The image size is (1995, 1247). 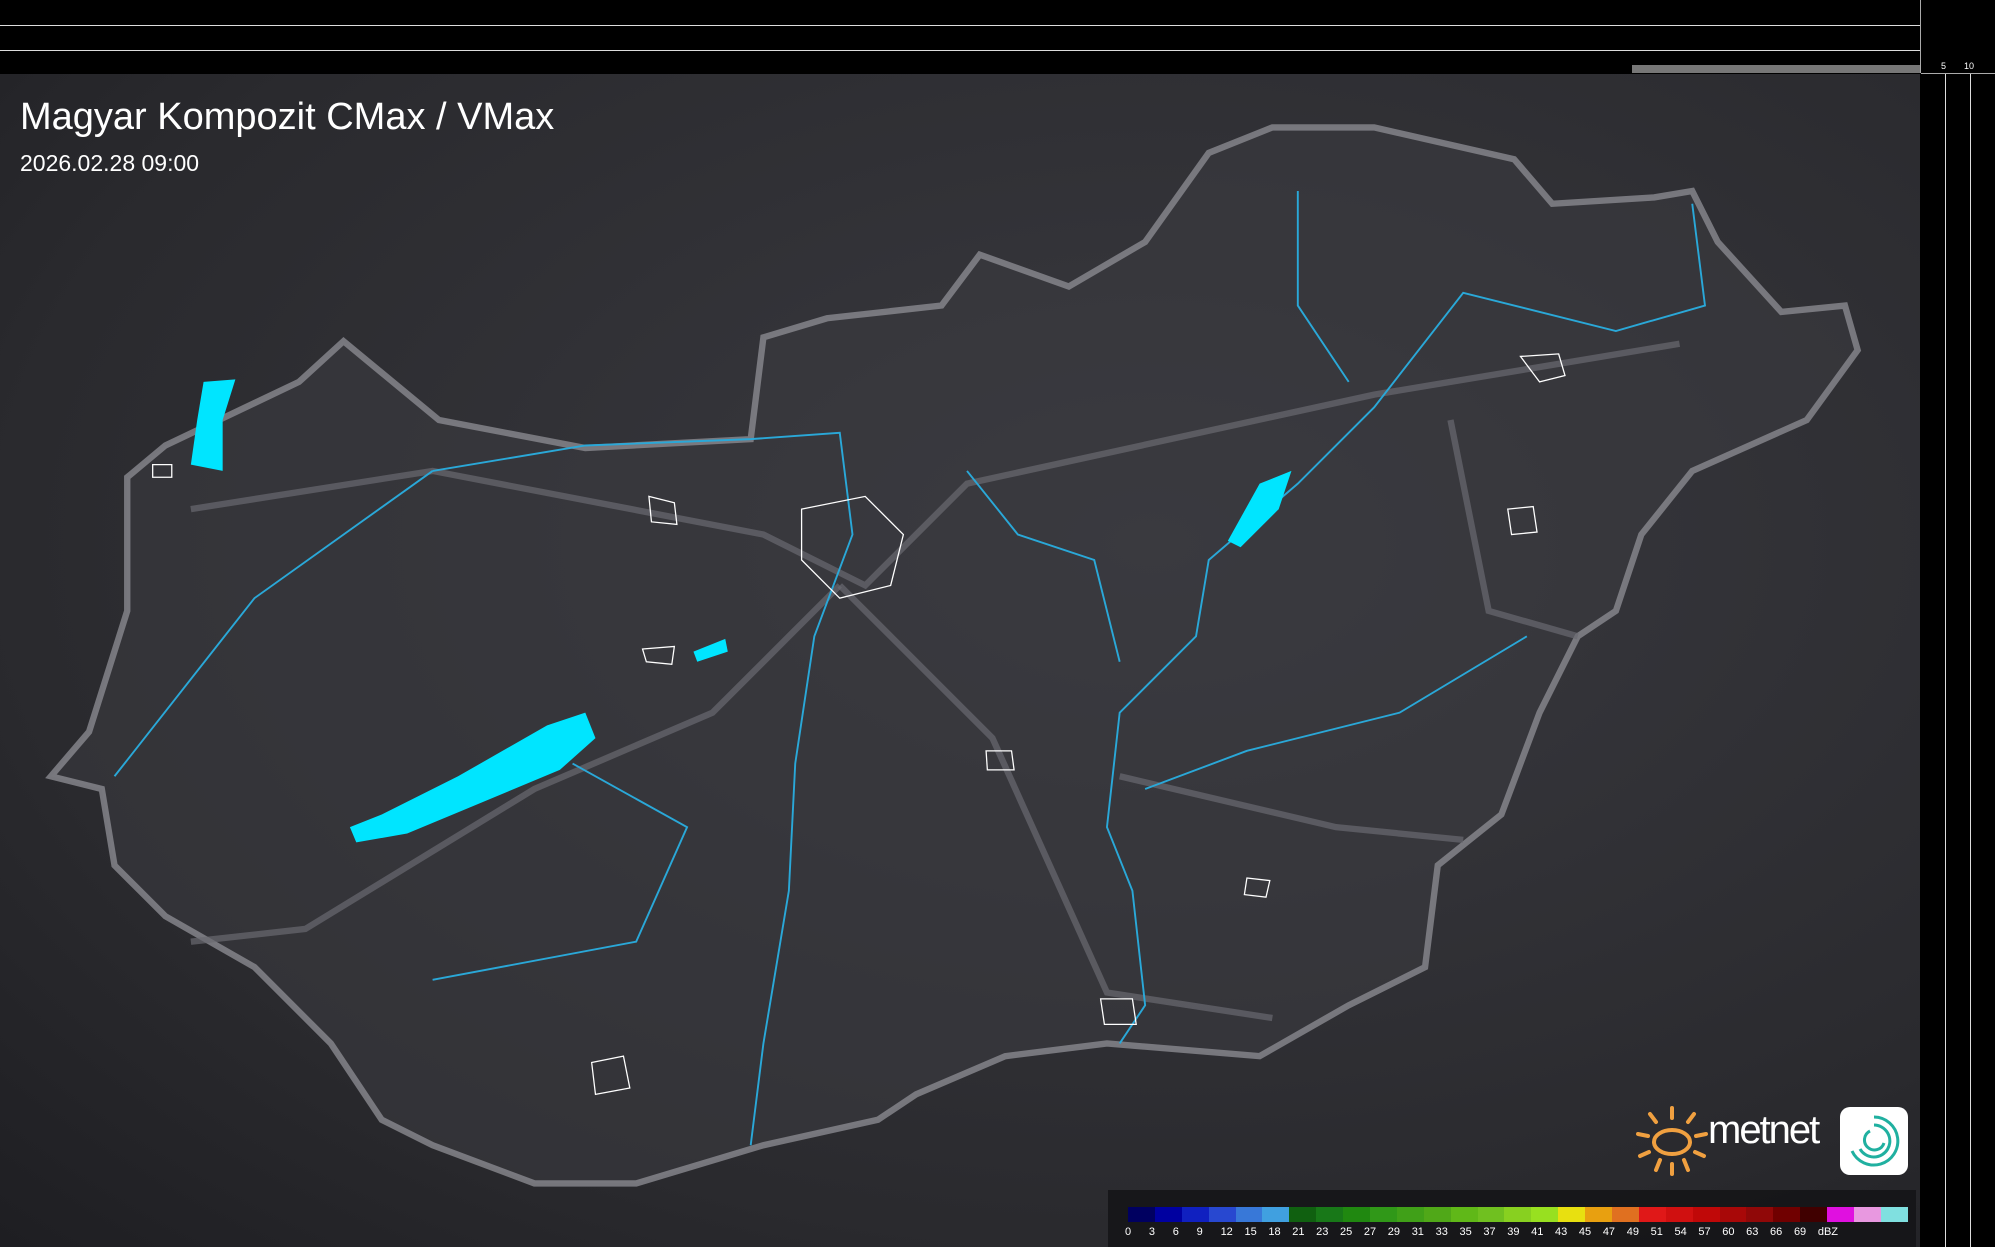 I want to click on legend-label: 35, so click(x=1465, y=1232).